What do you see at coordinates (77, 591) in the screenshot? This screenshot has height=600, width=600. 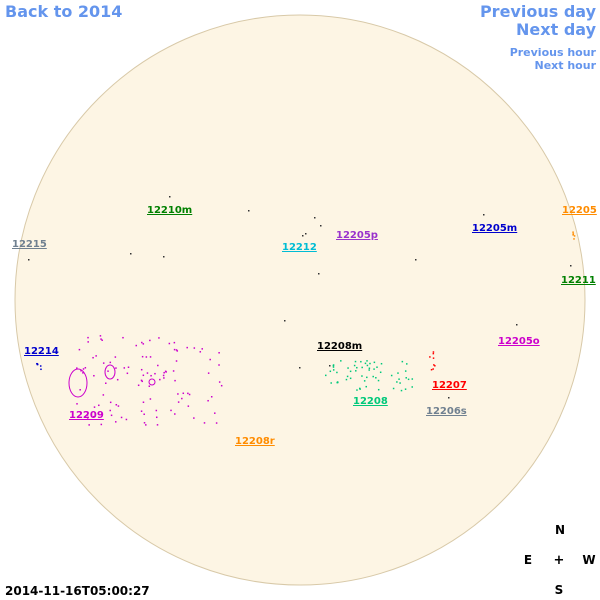 I see `timestamp: 2014-11-16T05:00:27` at bounding box center [77, 591].